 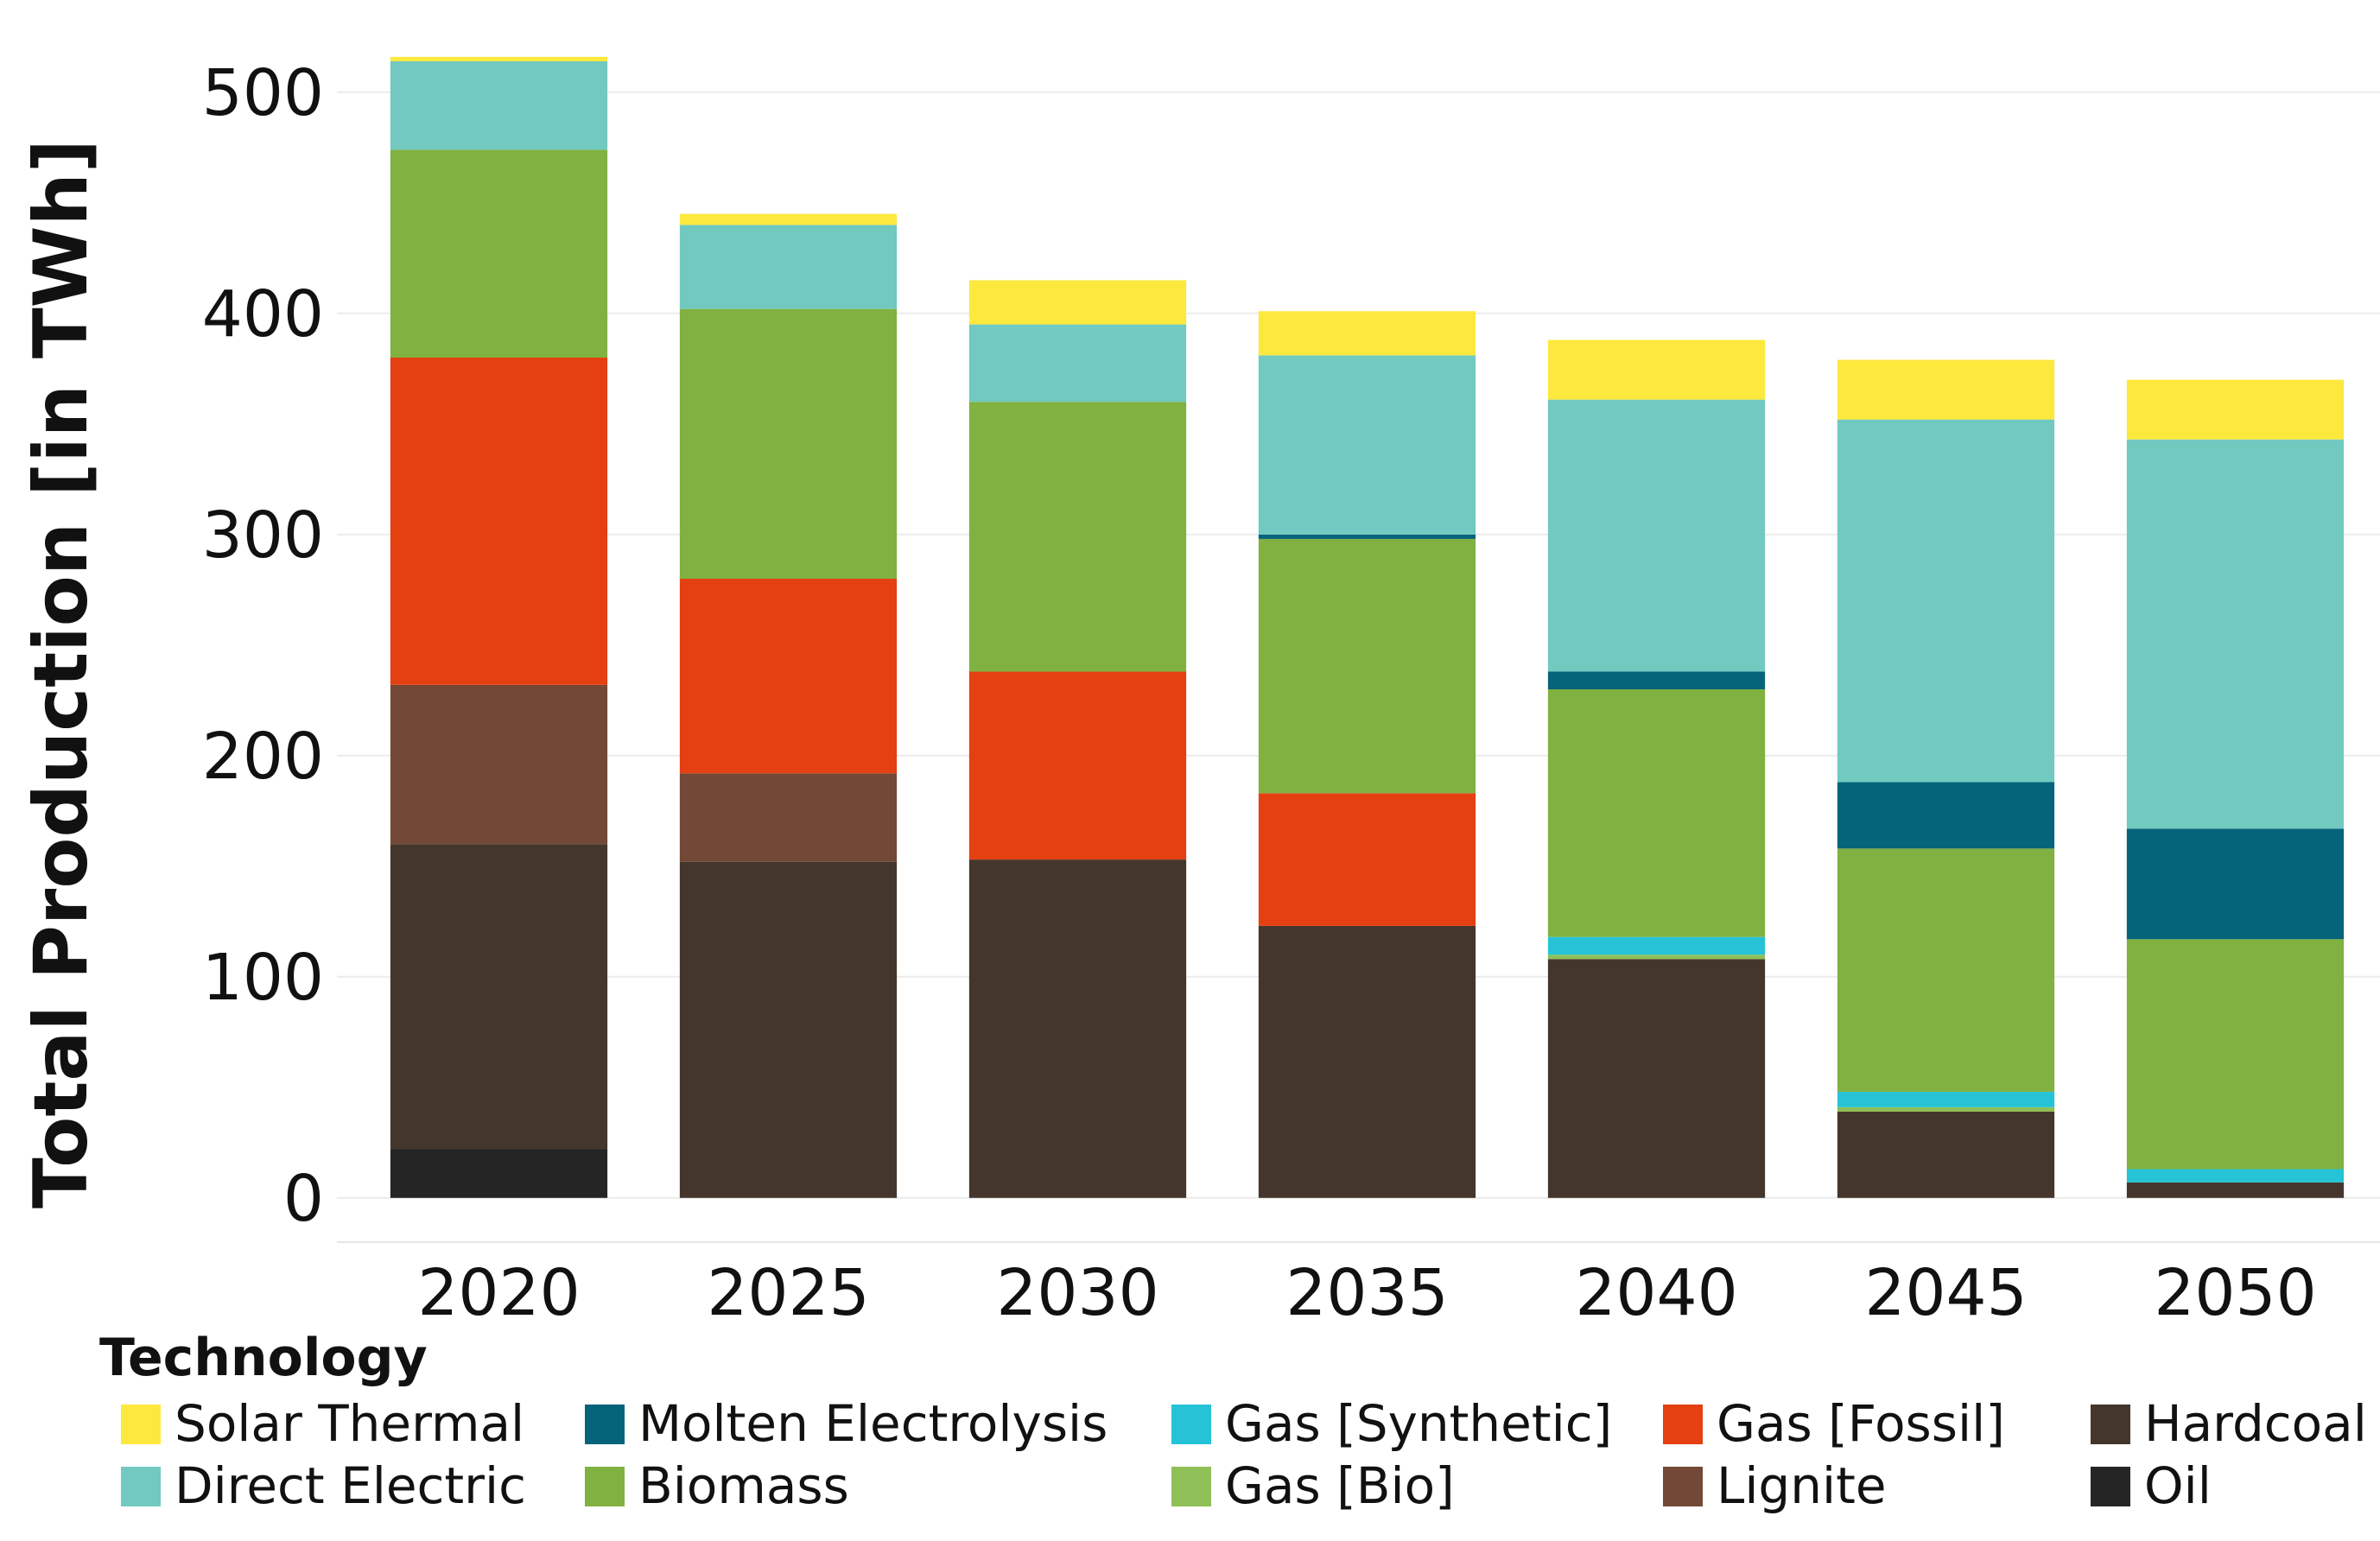 I want to click on legend-swatch-biomass, so click(x=605, y=1486).